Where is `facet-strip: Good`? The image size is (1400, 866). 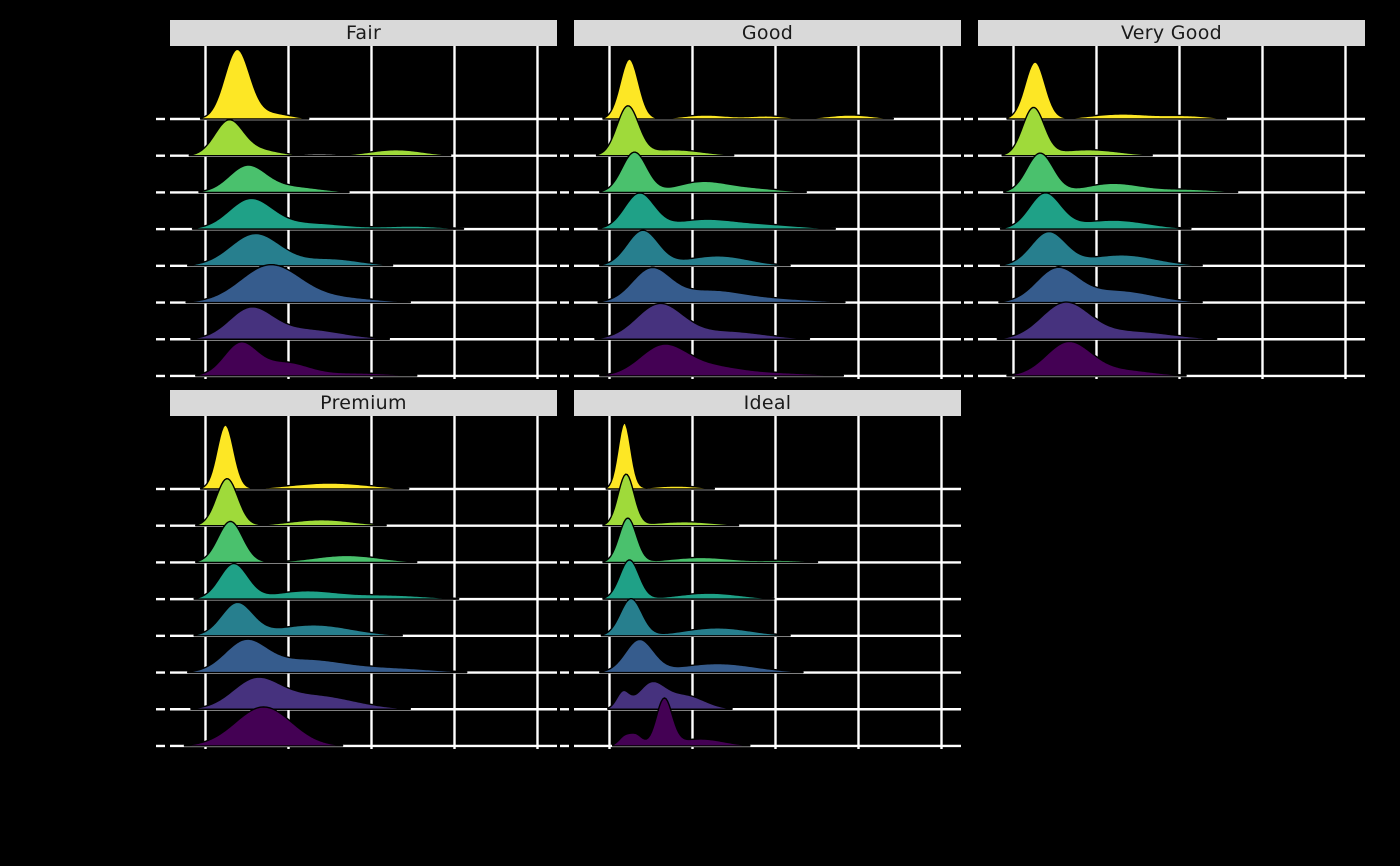
facet-strip: Good is located at coordinates (767, 33).